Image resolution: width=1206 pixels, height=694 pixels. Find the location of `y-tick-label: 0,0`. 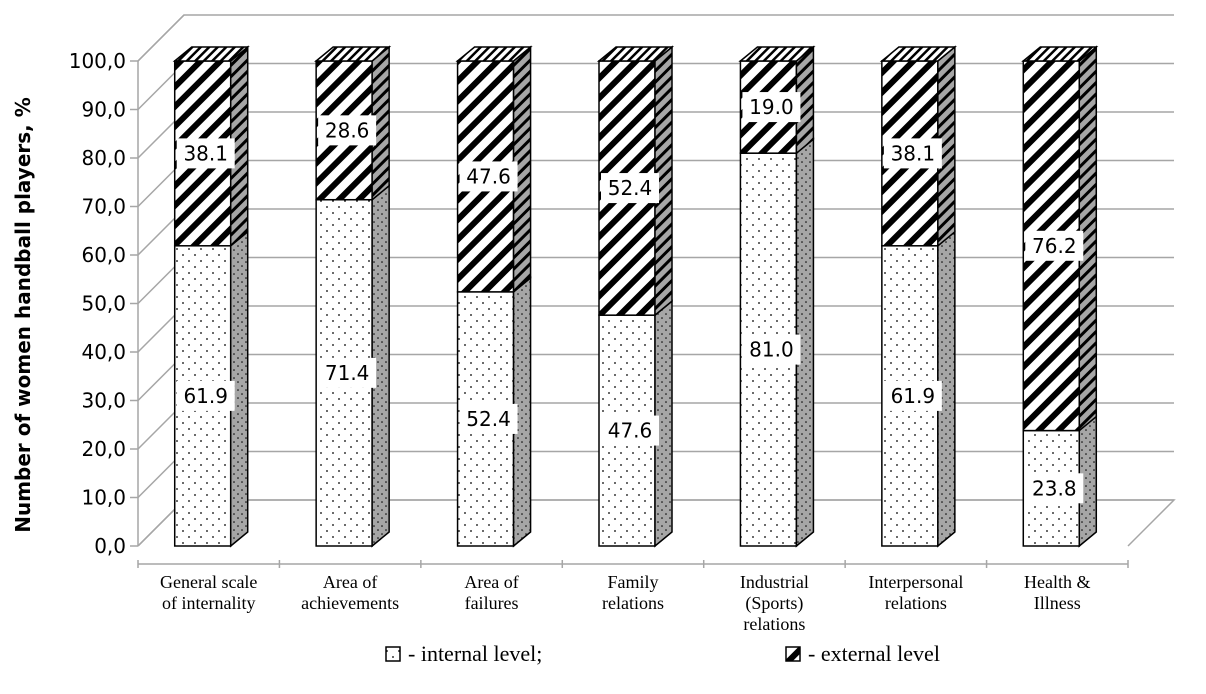

y-tick-label: 0,0 is located at coordinates (110, 546).